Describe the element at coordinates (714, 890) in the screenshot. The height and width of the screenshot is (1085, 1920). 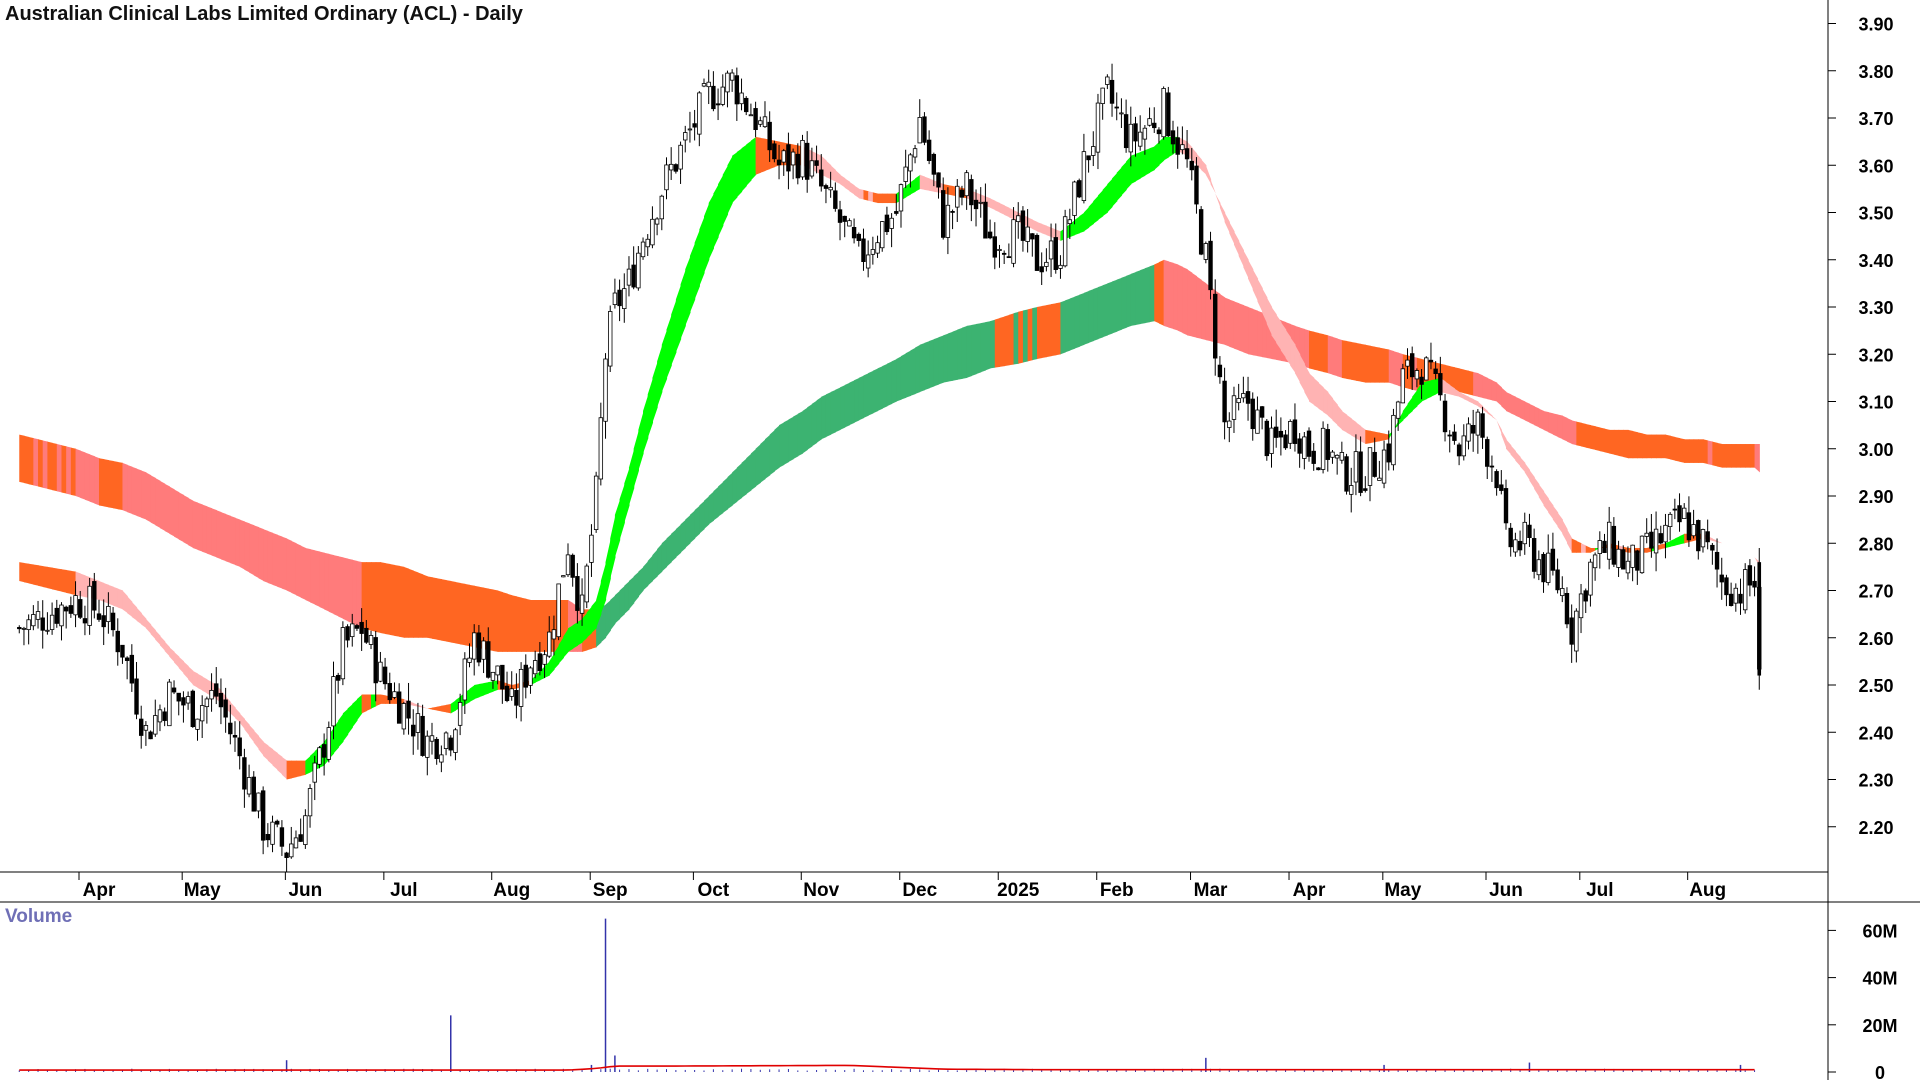
I see `month-label: Oct` at that location.